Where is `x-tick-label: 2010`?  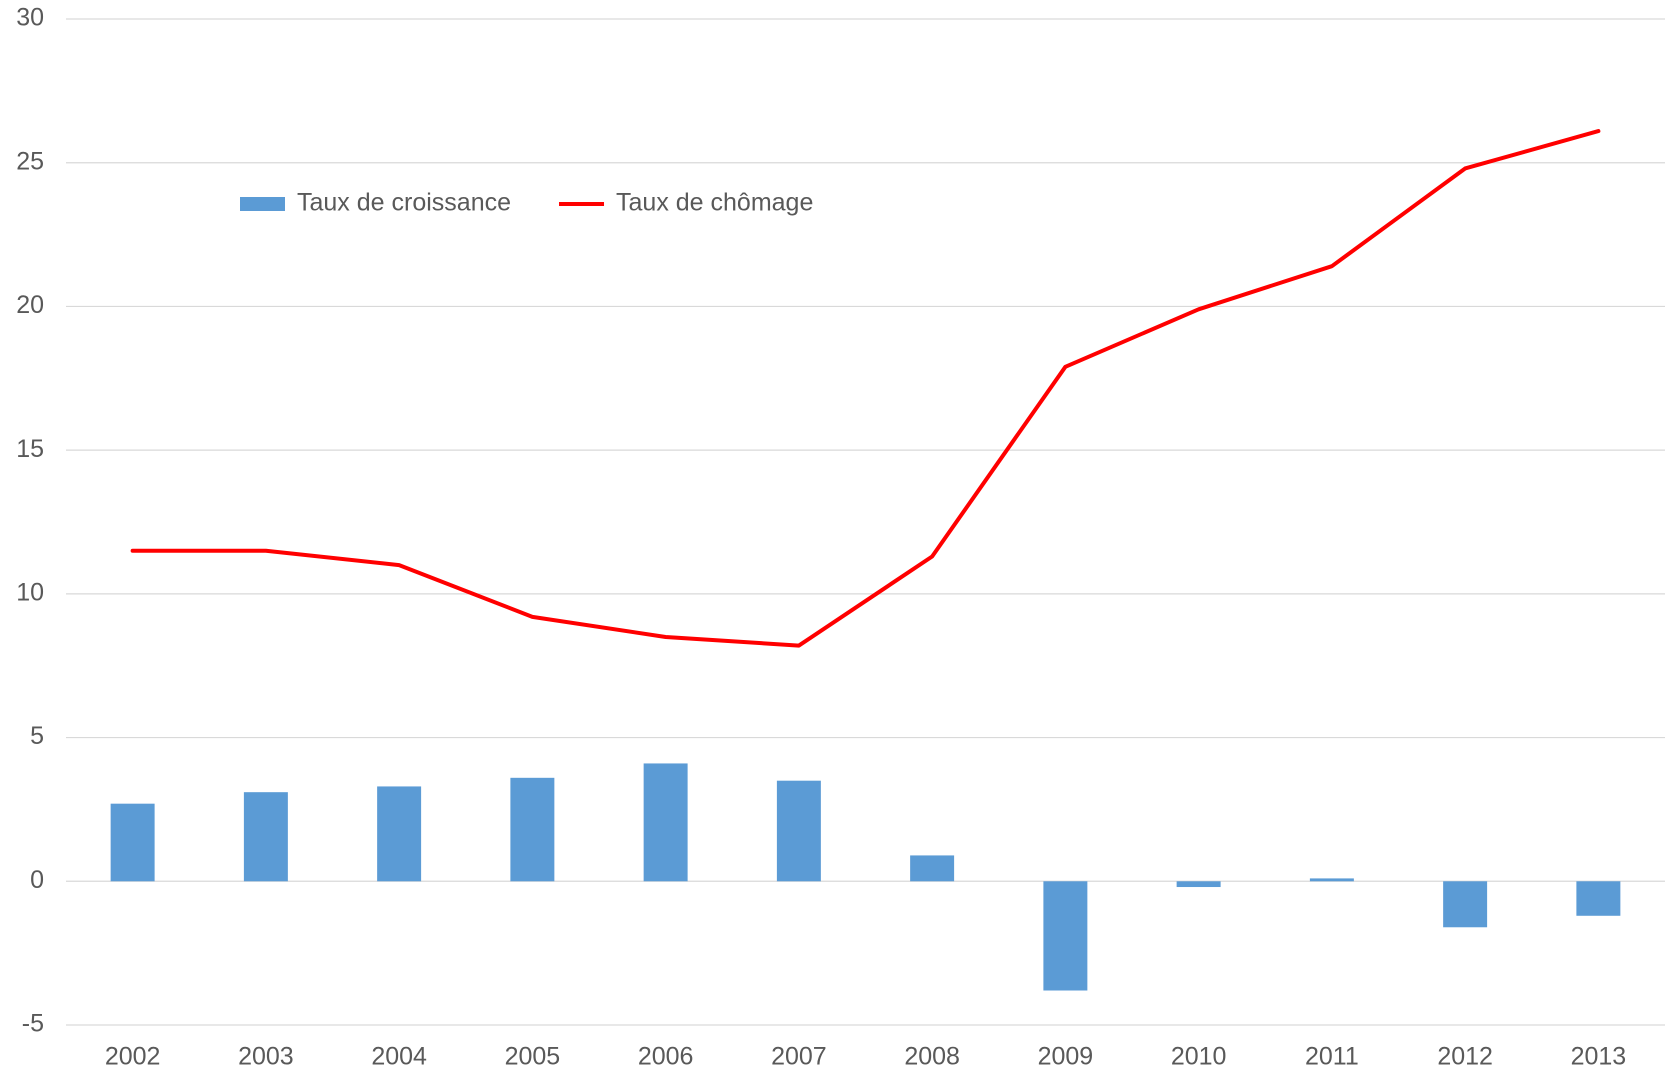
x-tick-label: 2010 is located at coordinates (1199, 1057).